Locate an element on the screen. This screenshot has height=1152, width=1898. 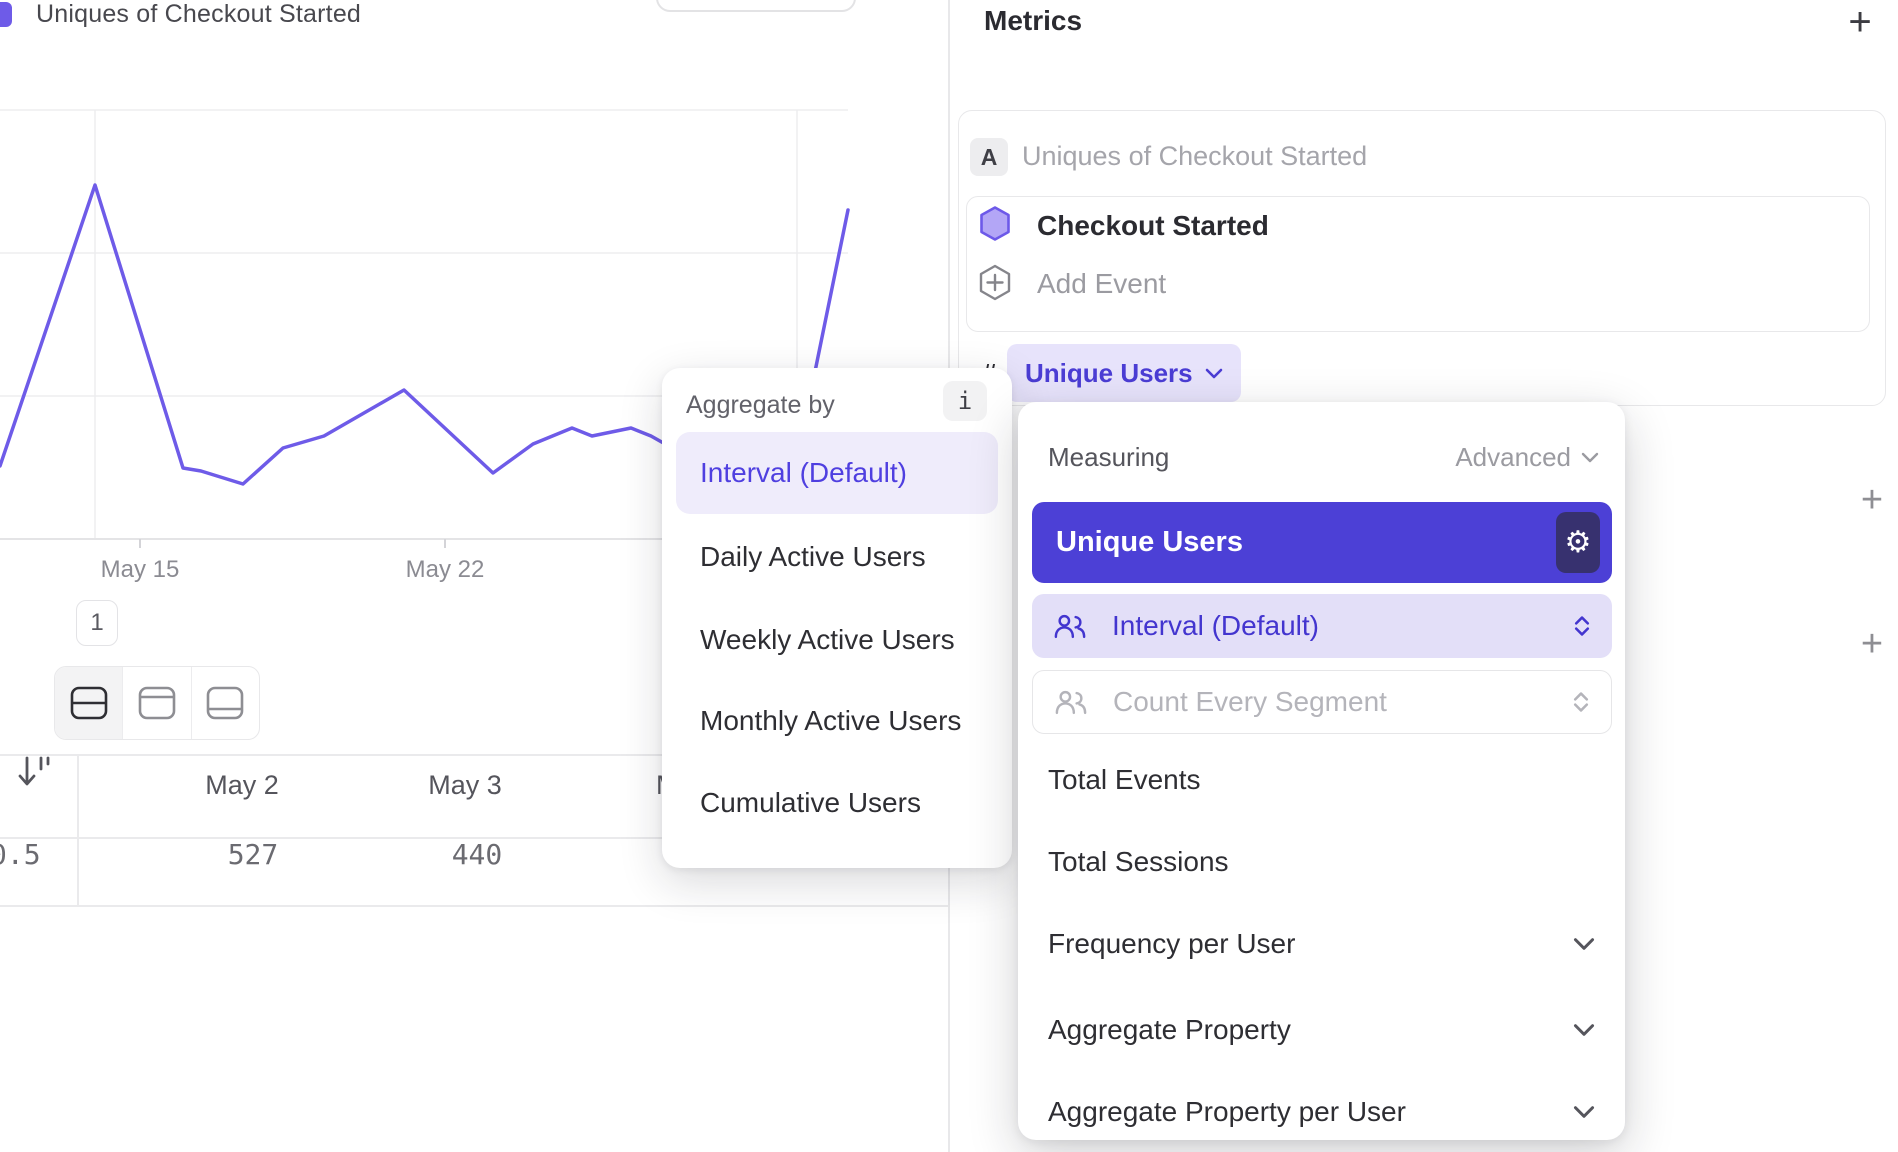
unique-users-label: Unique Users is located at coordinates (1149, 542).